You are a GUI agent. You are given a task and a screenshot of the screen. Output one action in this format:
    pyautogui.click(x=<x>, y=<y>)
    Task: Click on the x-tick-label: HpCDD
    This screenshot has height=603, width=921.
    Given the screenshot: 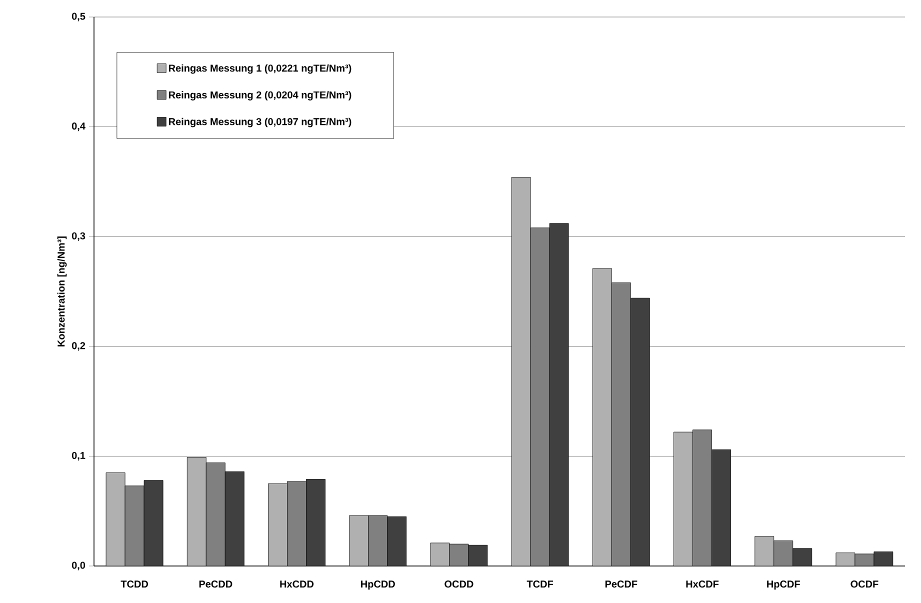 What is the action you would take?
    pyautogui.click(x=378, y=585)
    